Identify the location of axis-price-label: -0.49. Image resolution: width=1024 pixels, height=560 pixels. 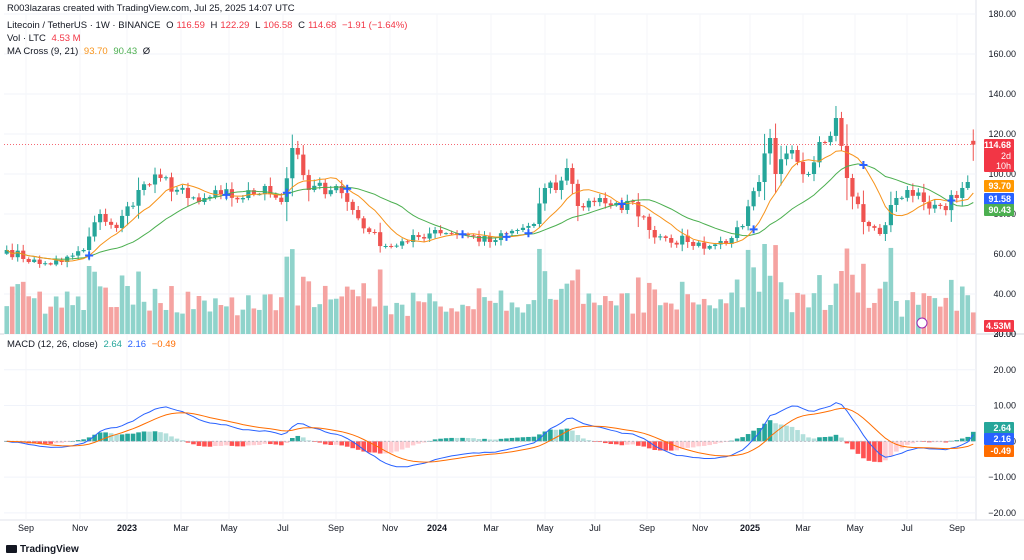
(999, 451).